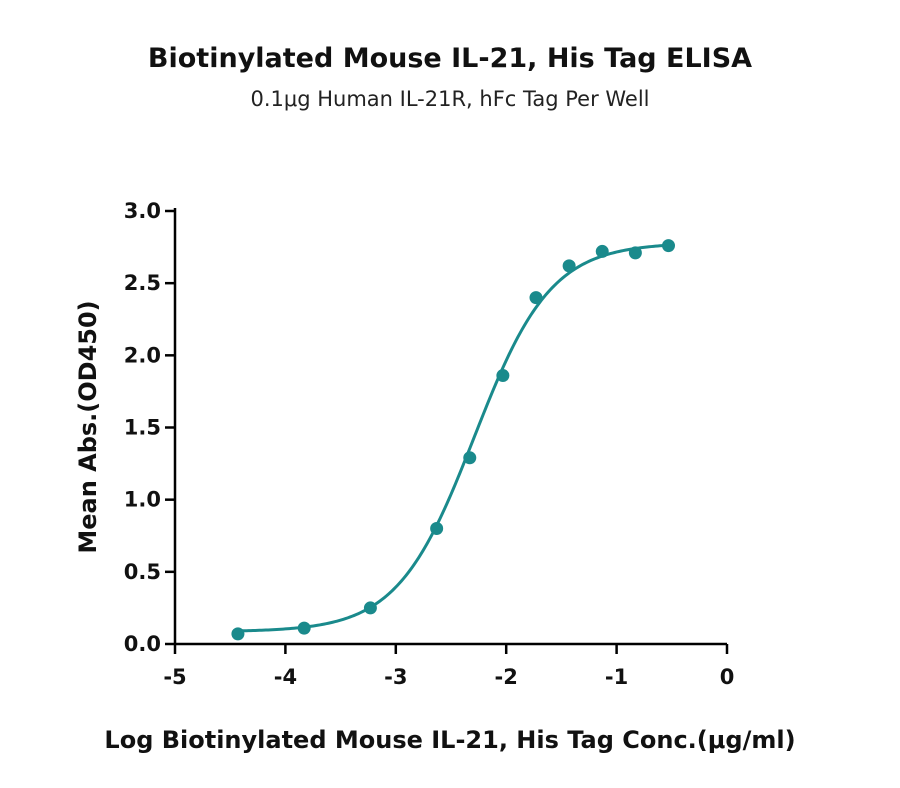 The width and height of the screenshot is (900, 788). What do you see at coordinates (727, 677) in the screenshot?
I see `x-tick-label: 0` at bounding box center [727, 677].